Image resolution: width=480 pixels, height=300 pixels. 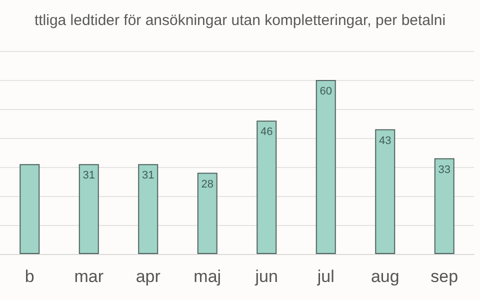 What do you see at coordinates (29, 276) in the screenshot?
I see `x-tick-label: b` at bounding box center [29, 276].